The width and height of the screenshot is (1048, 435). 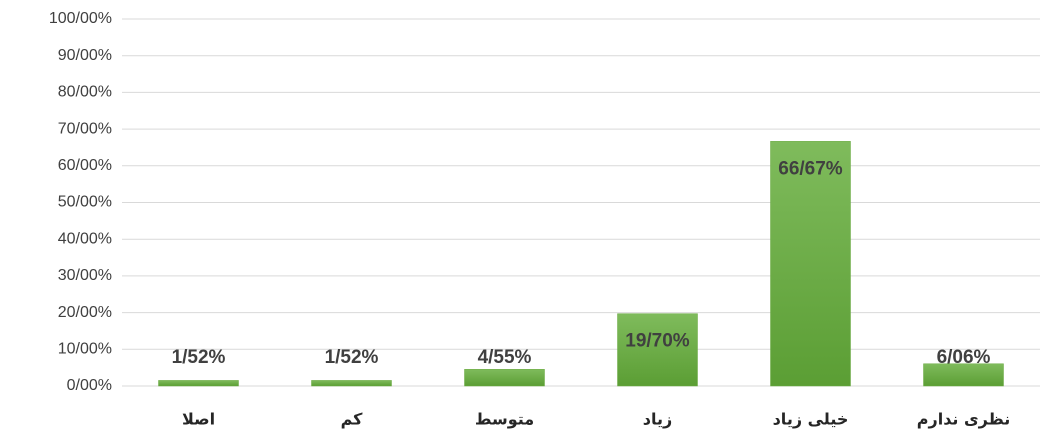 I want to click on value-label: 66/67%, so click(x=810, y=168).